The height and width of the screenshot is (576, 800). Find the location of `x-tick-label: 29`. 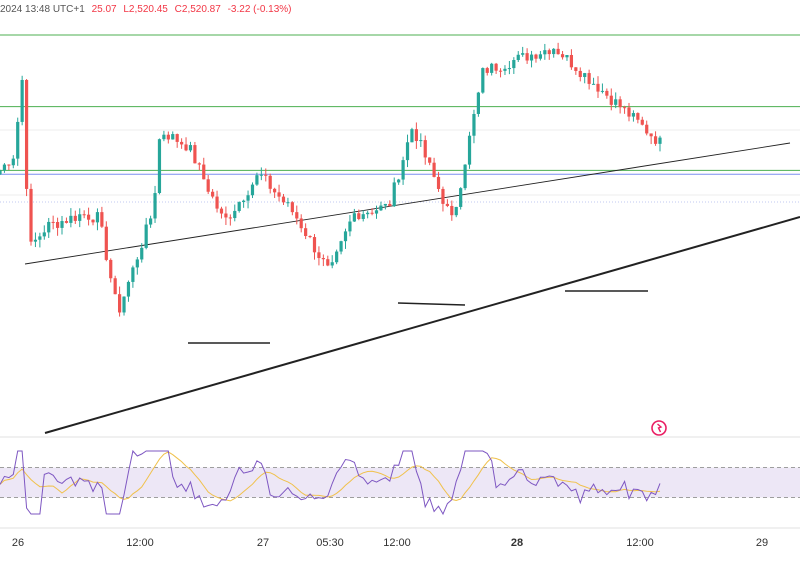

x-tick-label: 29 is located at coordinates (762, 543).